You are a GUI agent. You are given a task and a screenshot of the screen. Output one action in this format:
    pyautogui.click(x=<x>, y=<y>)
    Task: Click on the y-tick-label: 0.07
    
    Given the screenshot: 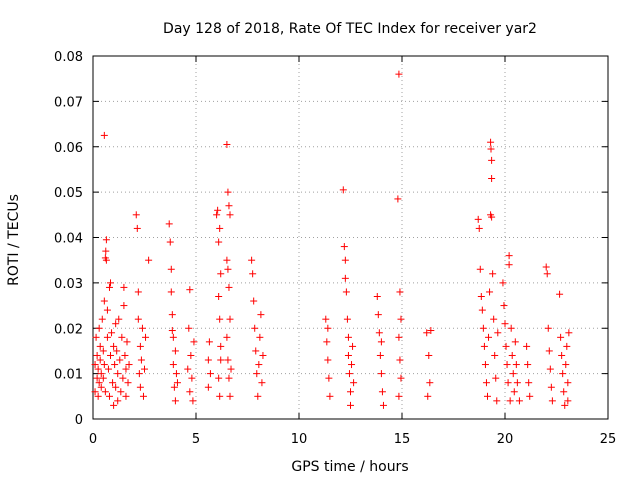 What is the action you would take?
    pyautogui.click(x=68, y=102)
    